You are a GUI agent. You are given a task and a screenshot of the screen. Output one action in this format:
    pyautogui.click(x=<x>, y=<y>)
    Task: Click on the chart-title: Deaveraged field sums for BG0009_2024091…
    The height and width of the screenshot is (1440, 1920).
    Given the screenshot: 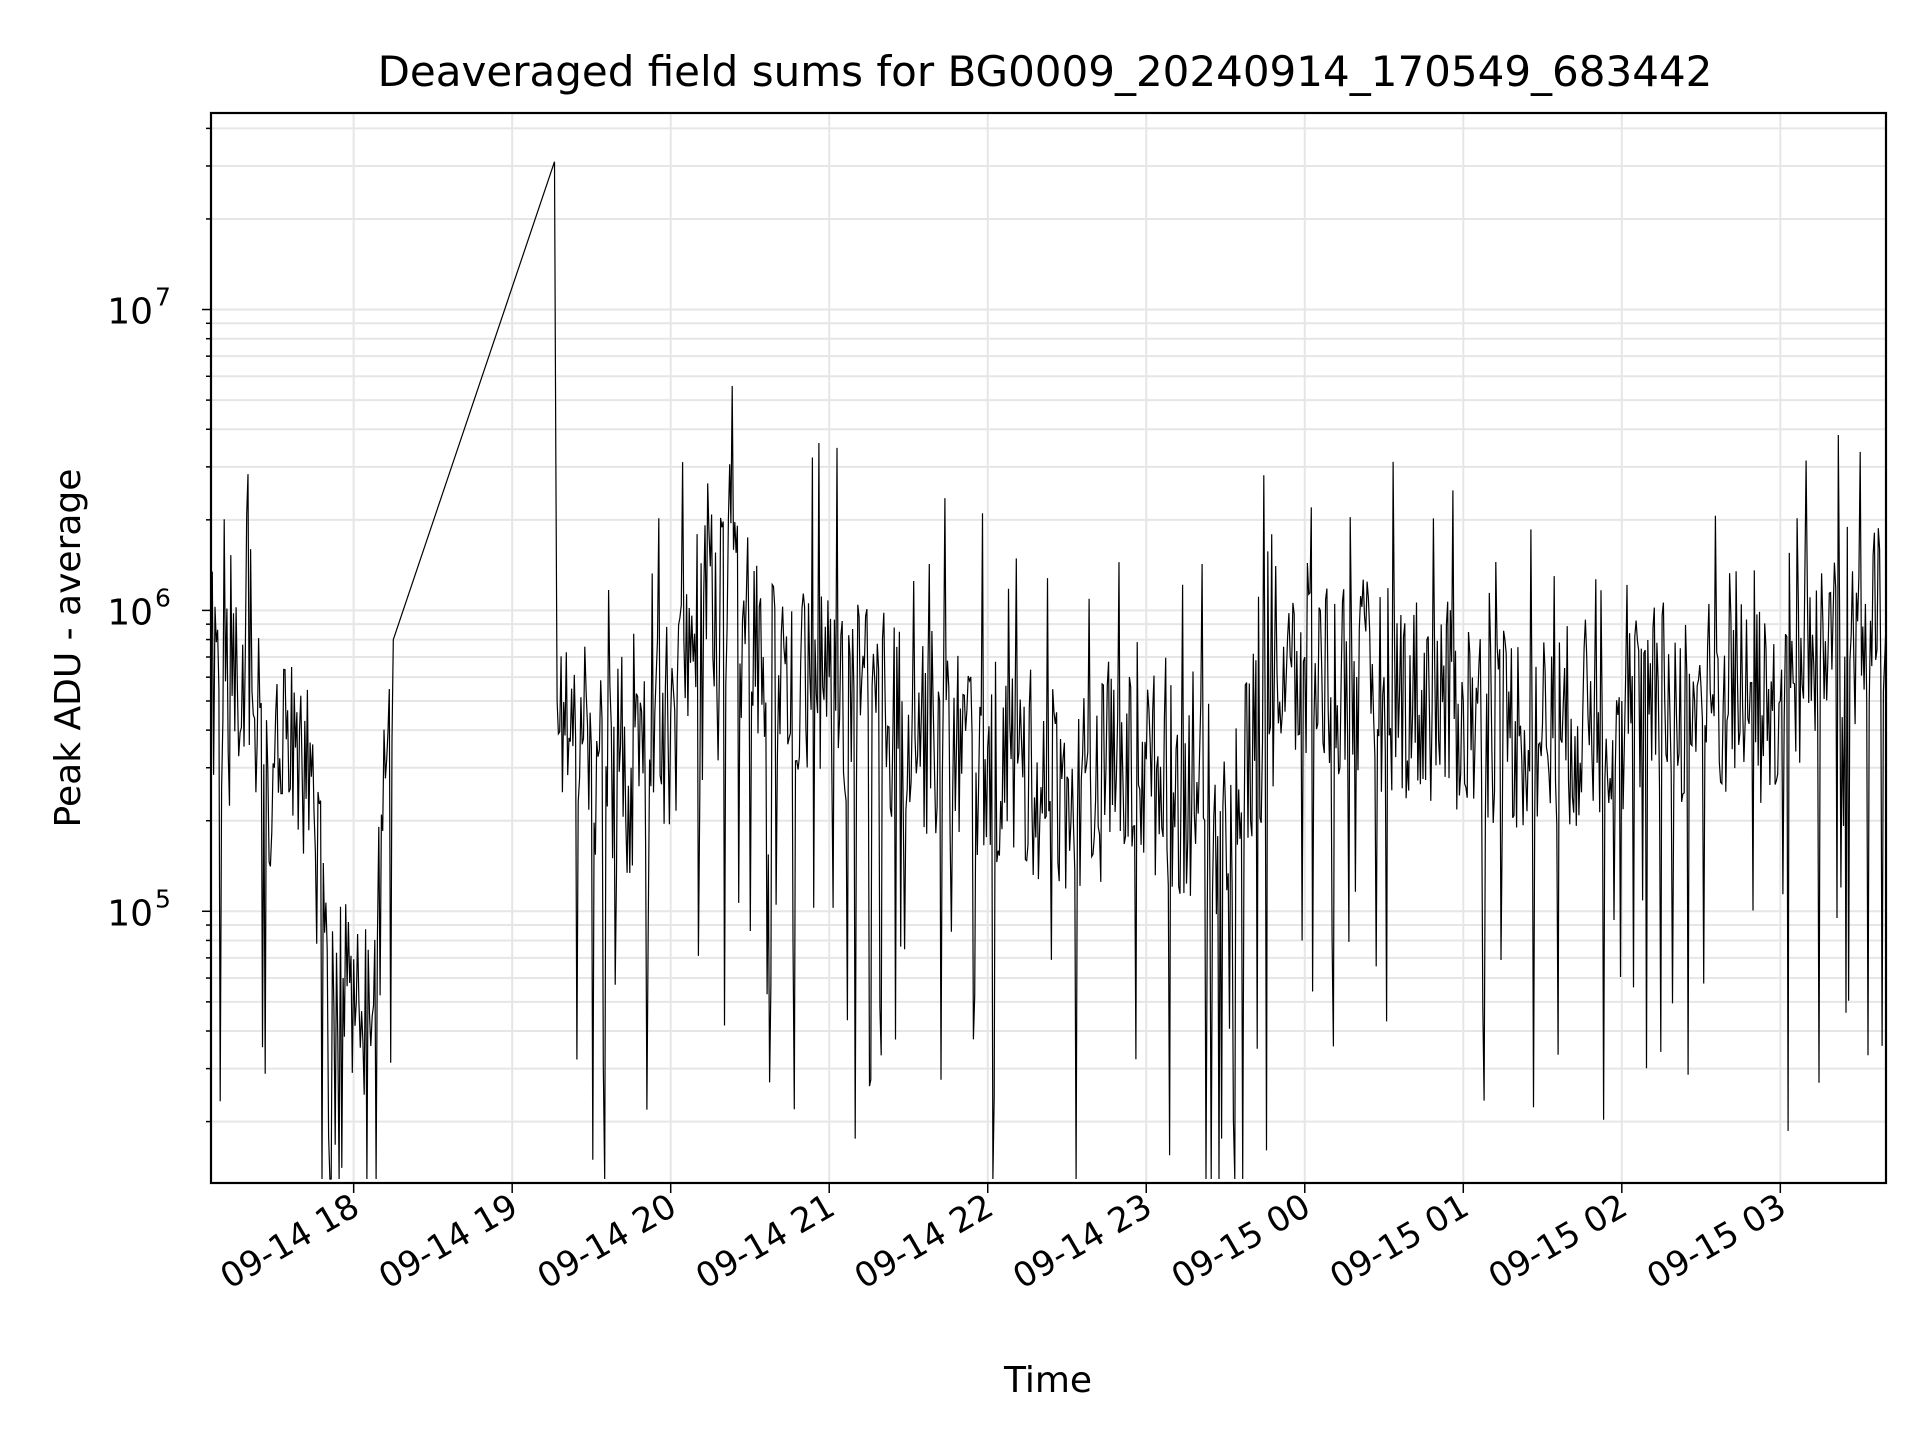 What is the action you would take?
    pyautogui.click(x=1045, y=71)
    